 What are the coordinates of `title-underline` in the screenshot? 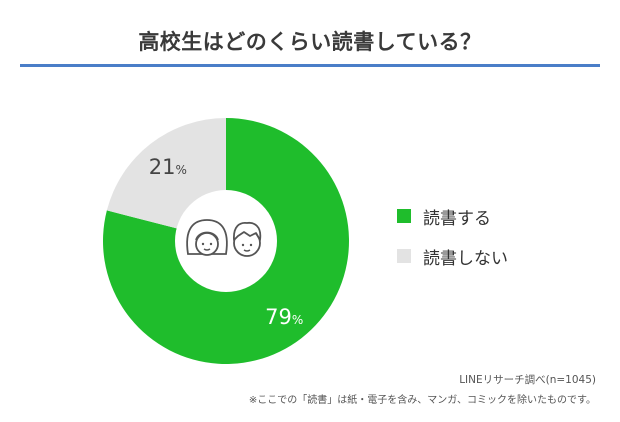 It's located at (310, 65).